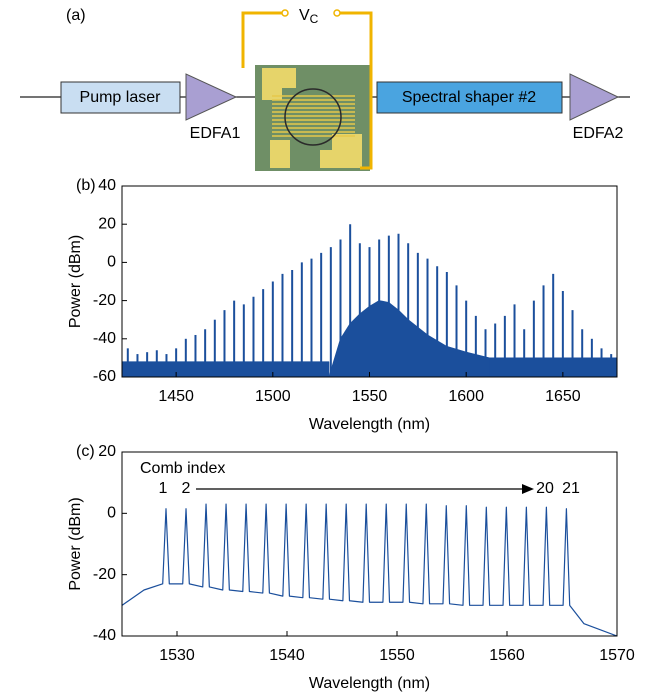 The image size is (650, 698). Describe the element at coordinates (545, 488) in the screenshot. I see `comb-index: 20` at that location.